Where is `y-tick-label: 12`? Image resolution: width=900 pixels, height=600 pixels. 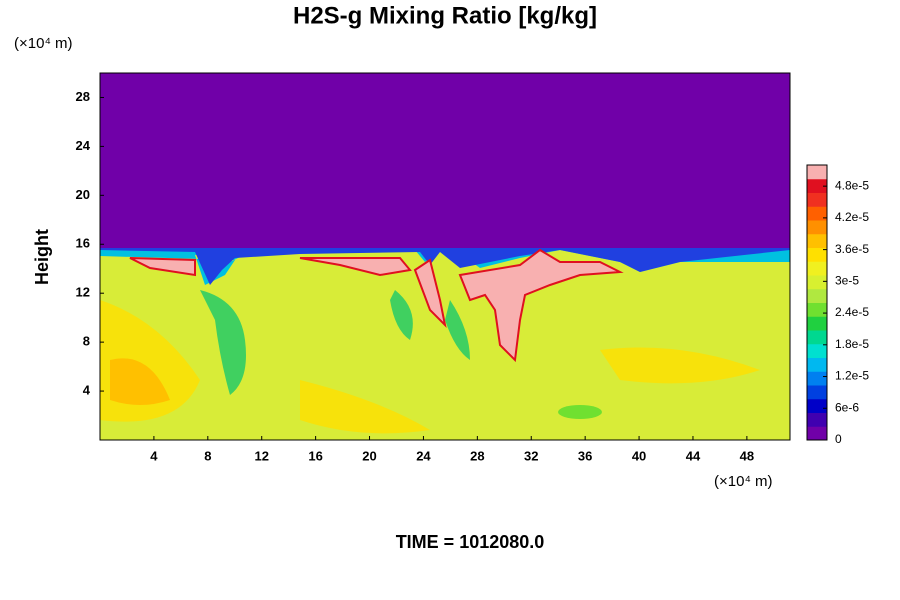
y-tick-label: 12 is located at coordinates (83, 292).